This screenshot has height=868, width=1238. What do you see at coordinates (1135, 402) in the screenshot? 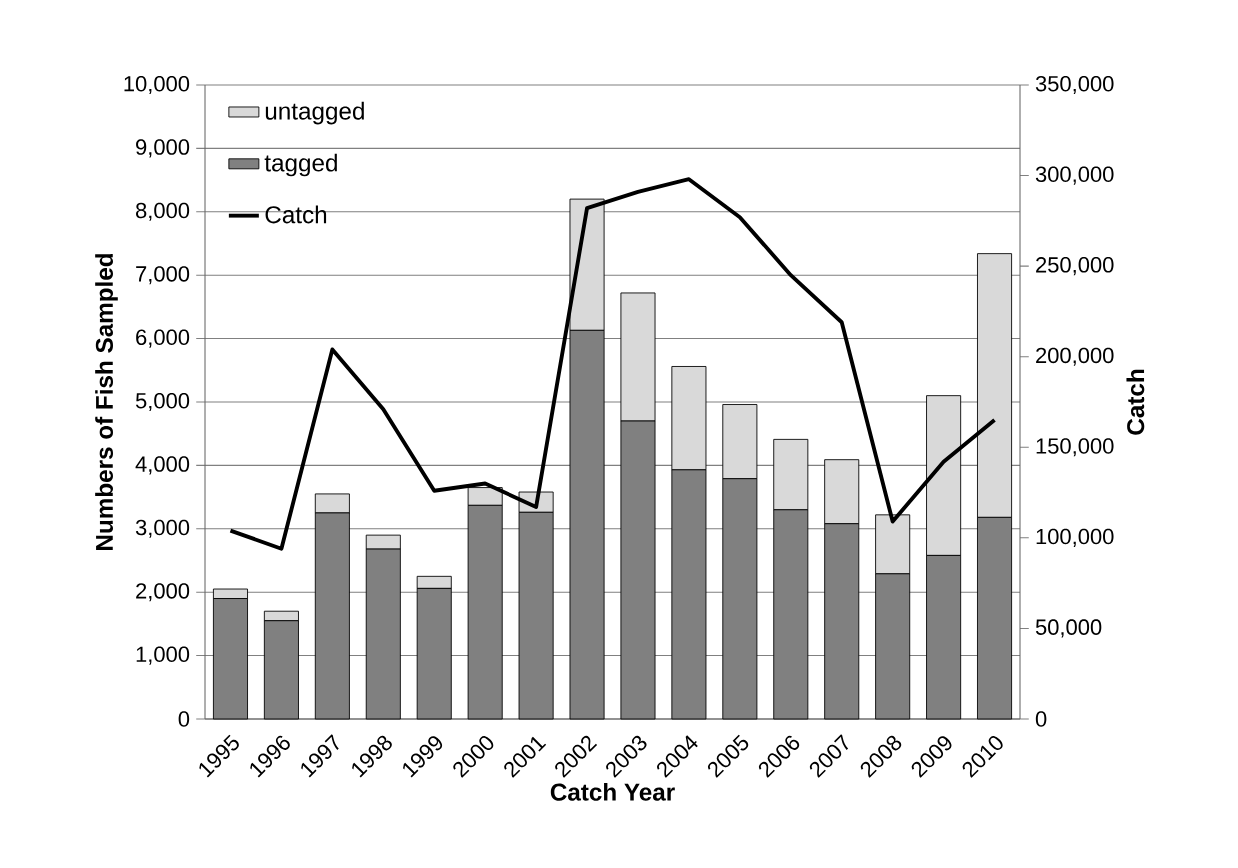
I see `y2-axis-title: Catch` at bounding box center [1135, 402].